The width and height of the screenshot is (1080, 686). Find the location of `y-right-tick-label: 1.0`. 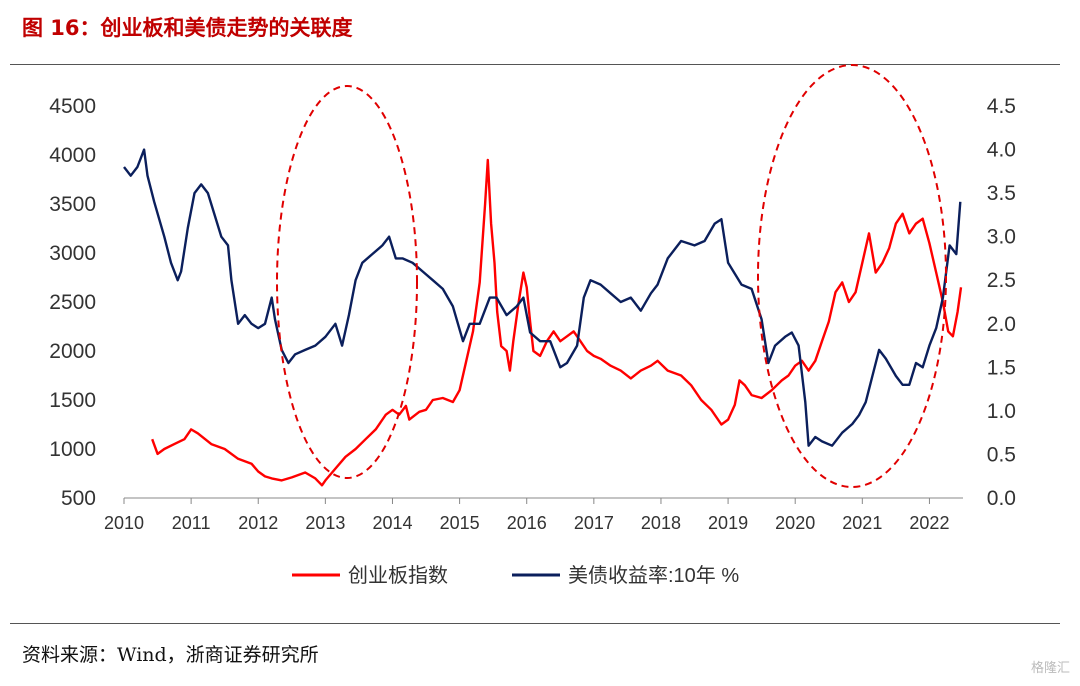

y-right-tick-label: 1.0 is located at coordinates (1001, 411).